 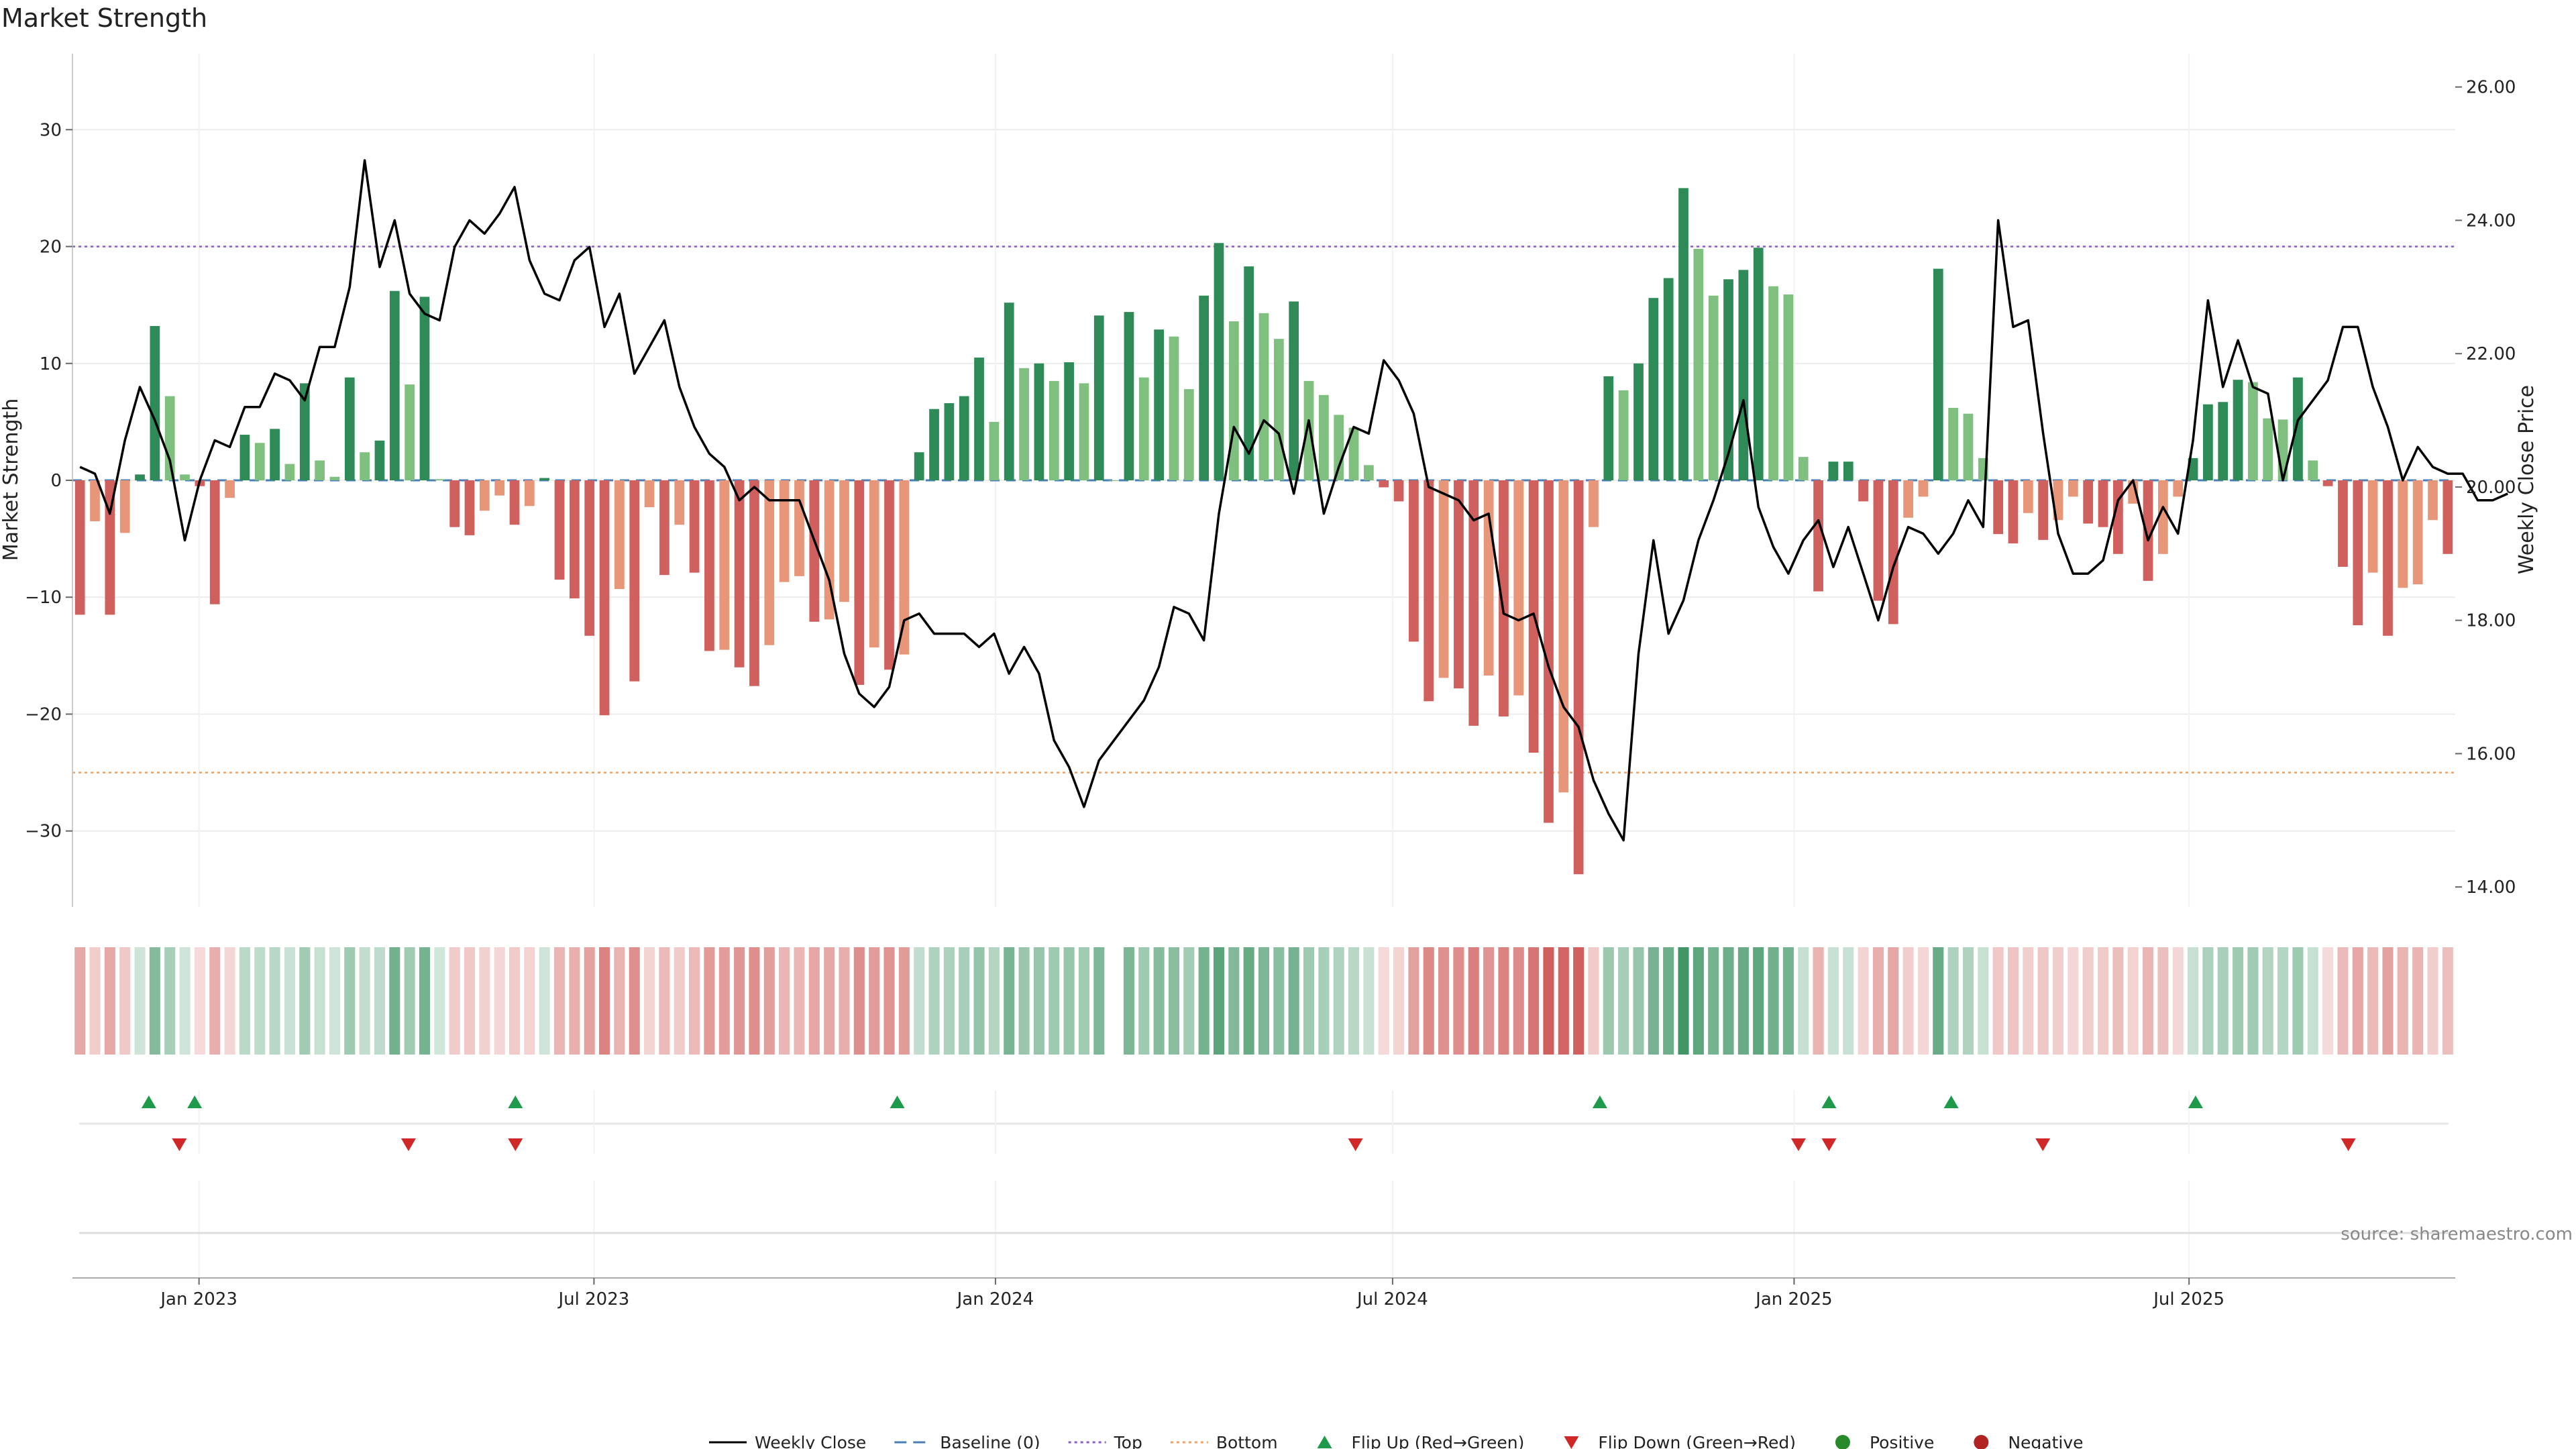 What do you see at coordinates (1884, 1441) in the screenshot?
I see `legend-item: Positive` at bounding box center [1884, 1441].